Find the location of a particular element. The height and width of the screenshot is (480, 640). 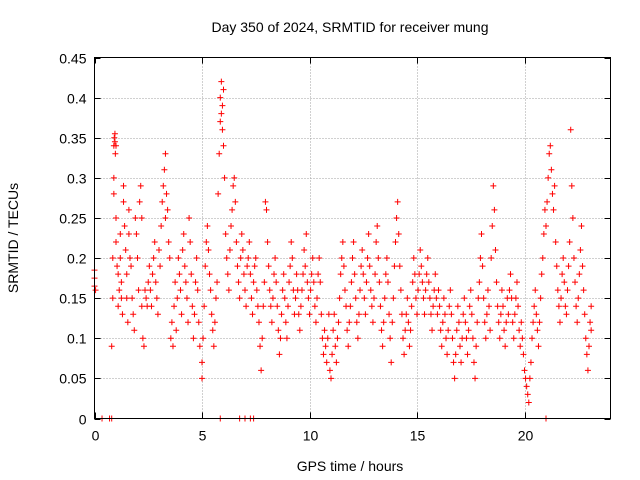

y-tick-label: 0.15 is located at coordinates (72, 299).